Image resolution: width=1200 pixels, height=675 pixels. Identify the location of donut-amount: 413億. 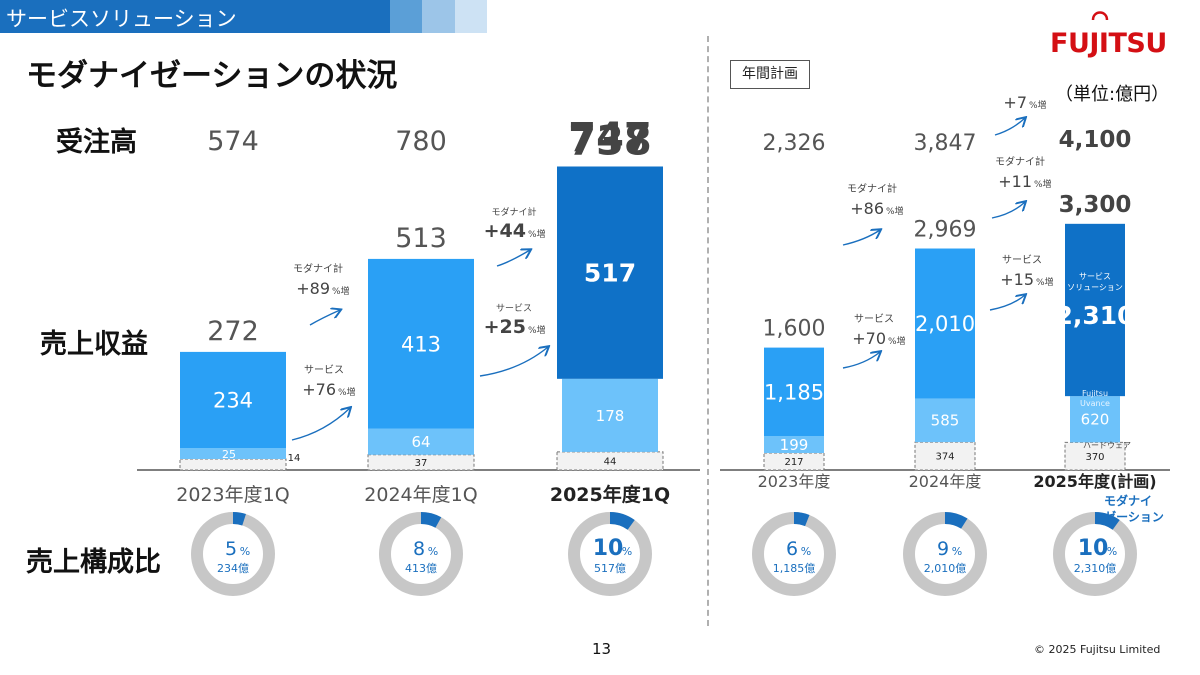
(421, 568).